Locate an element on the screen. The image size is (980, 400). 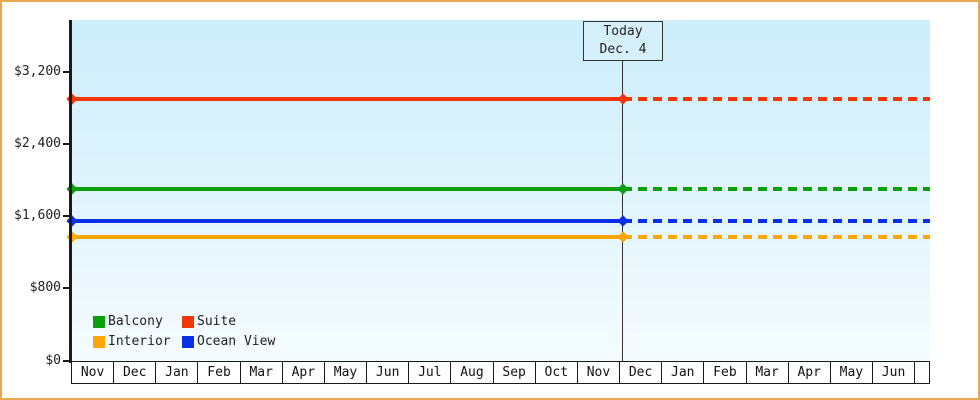
legend-label: Interior is located at coordinates (139, 341).